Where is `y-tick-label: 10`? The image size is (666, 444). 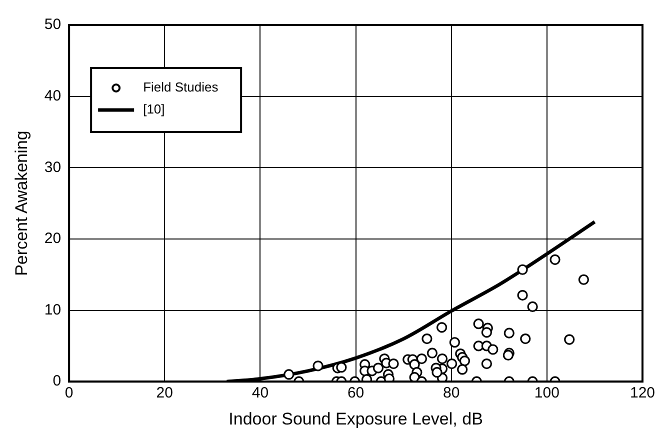 y-tick-label: 10 is located at coordinates (53, 309).